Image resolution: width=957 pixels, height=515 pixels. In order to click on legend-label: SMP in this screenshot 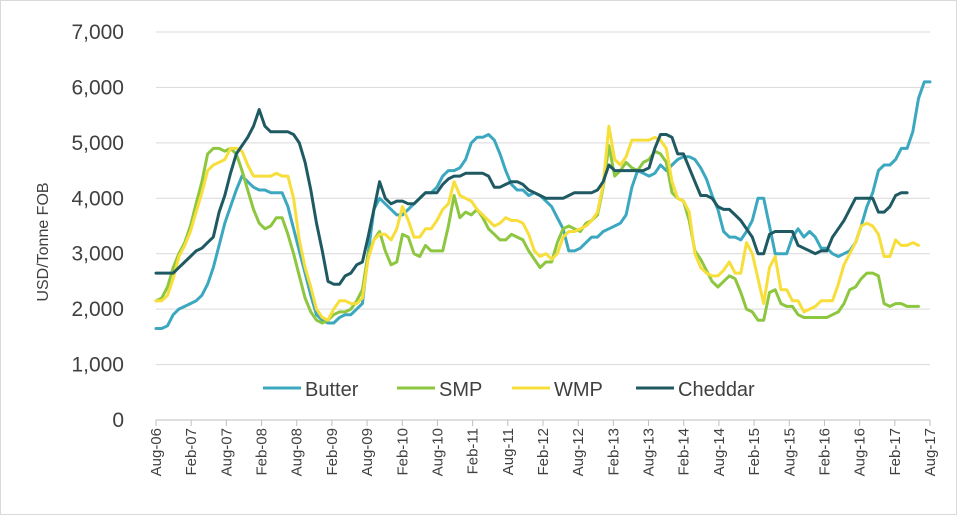, I will do `click(460, 390)`.